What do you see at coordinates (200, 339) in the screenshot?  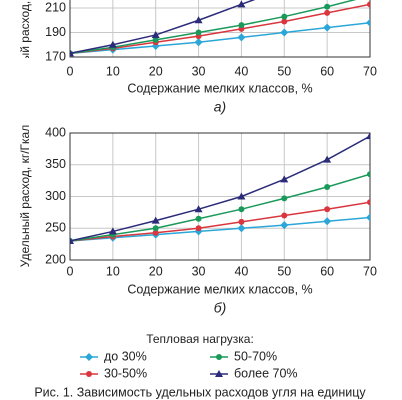 I see `legend-title: Тепловая нагрузка:` at bounding box center [200, 339].